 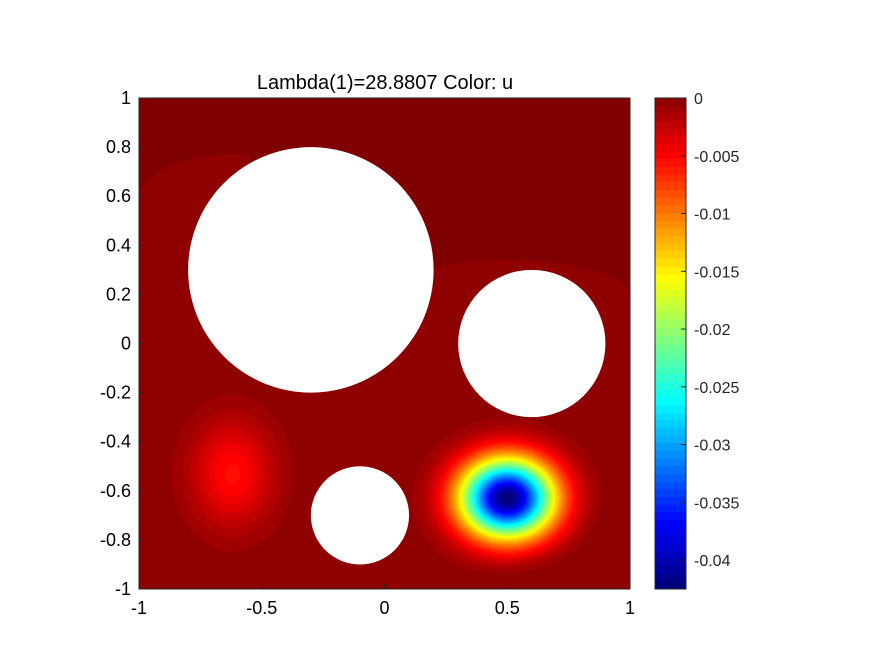 I want to click on colorbar-tick-label: 0, so click(x=698, y=99).